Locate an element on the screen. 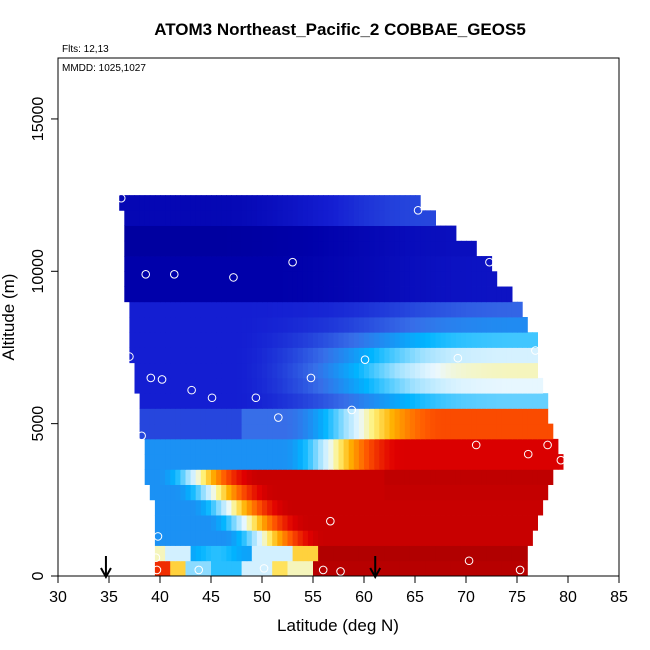 This screenshot has width=650, height=650. flights-label: Flts: 12,13 is located at coordinates (85, 49).